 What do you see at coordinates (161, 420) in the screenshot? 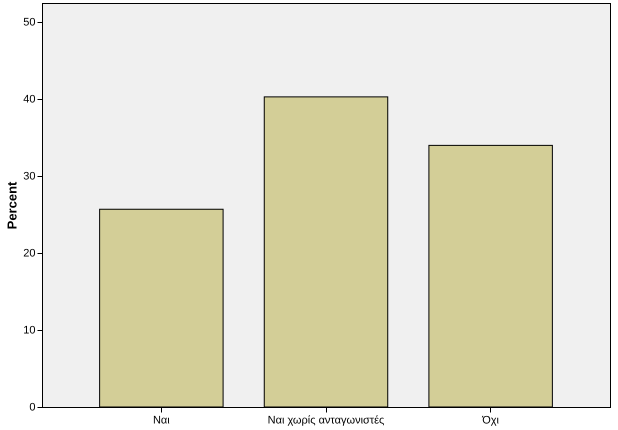
I see `x-tick-label: Ναι` at bounding box center [161, 420].